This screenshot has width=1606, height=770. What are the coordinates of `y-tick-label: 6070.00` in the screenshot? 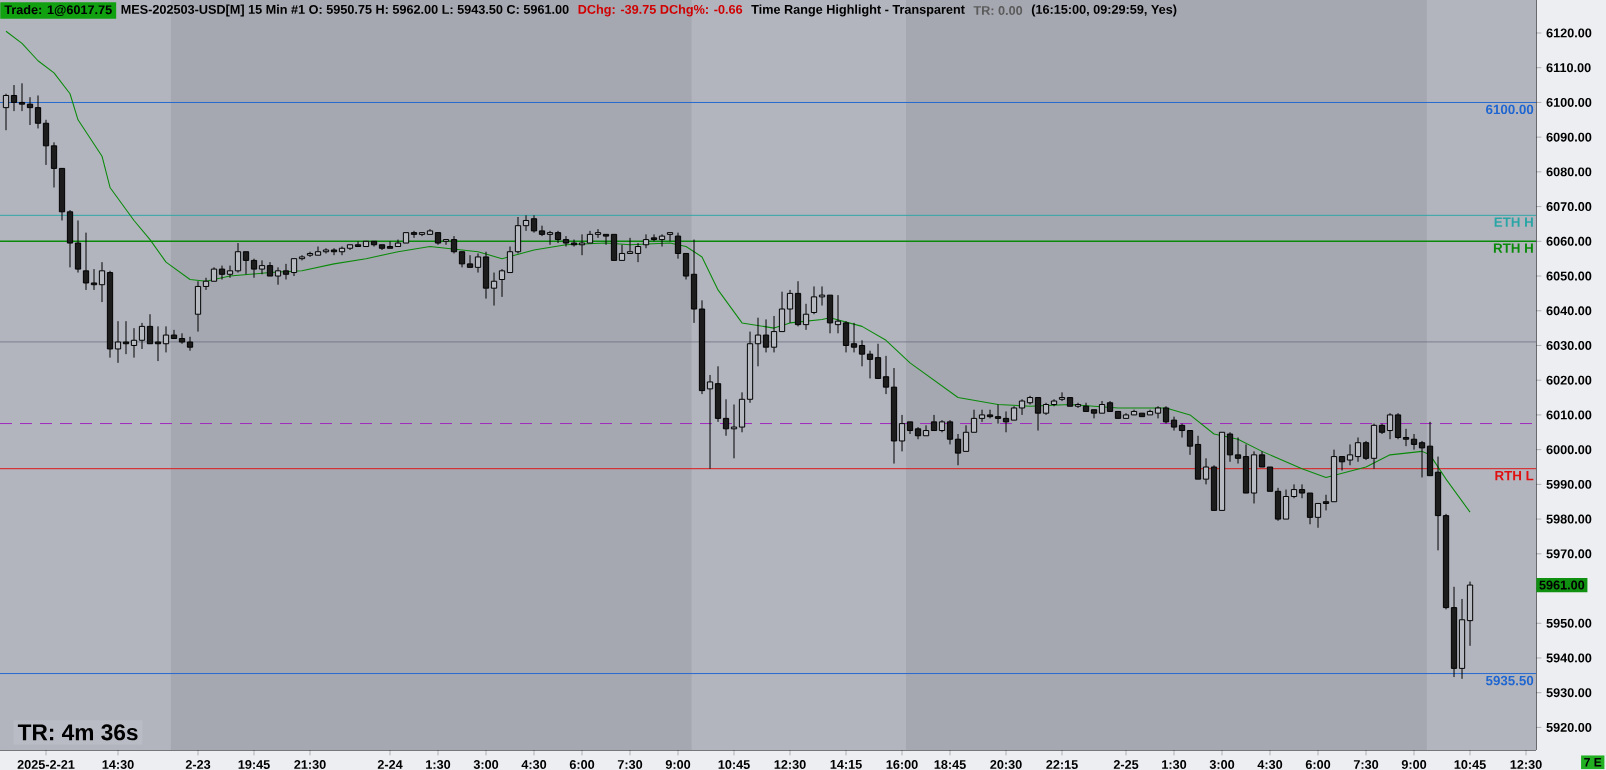 It's located at (1569, 207).